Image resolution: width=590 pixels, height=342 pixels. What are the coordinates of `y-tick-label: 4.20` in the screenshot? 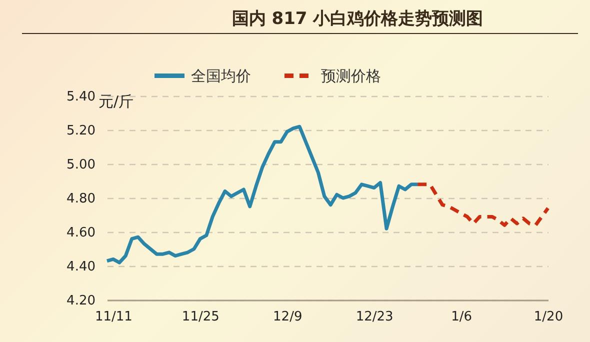 It's located at (81, 301).